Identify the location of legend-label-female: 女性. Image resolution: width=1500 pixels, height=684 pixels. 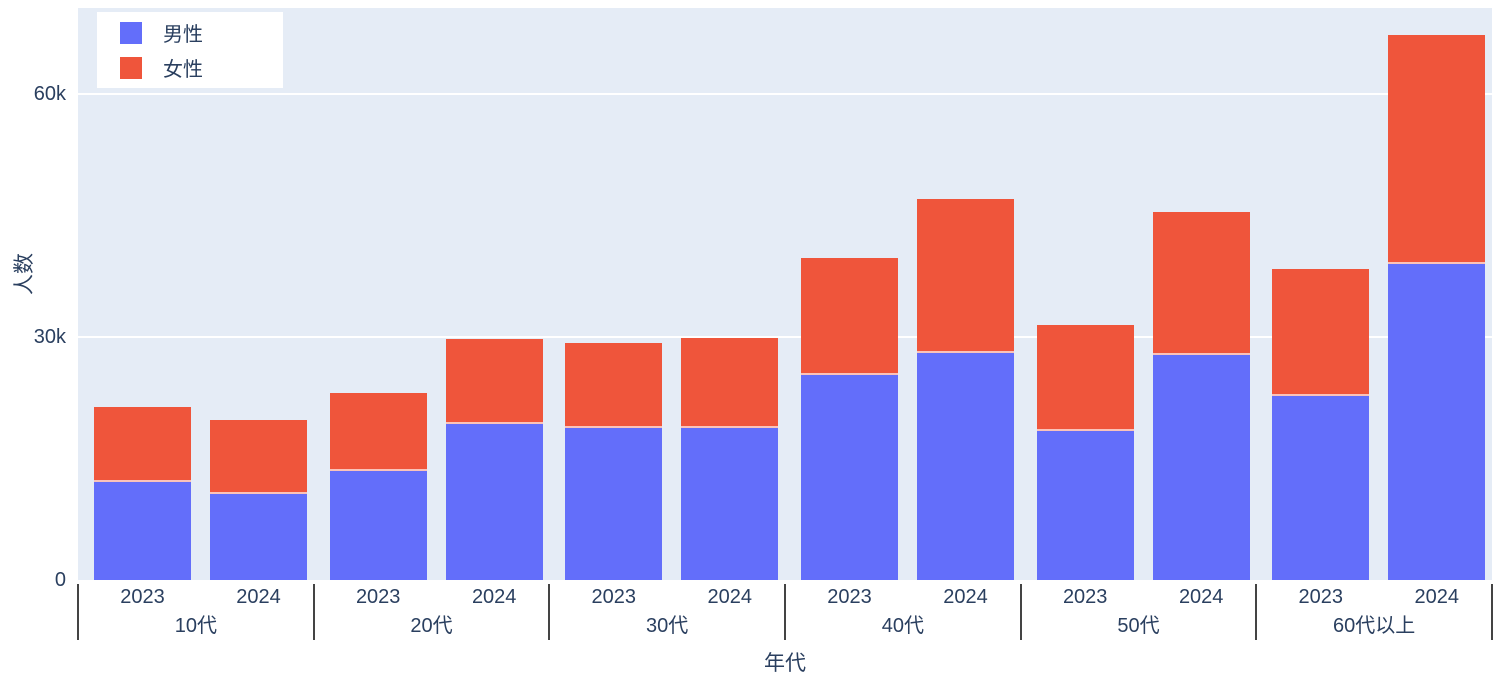
(183, 70).